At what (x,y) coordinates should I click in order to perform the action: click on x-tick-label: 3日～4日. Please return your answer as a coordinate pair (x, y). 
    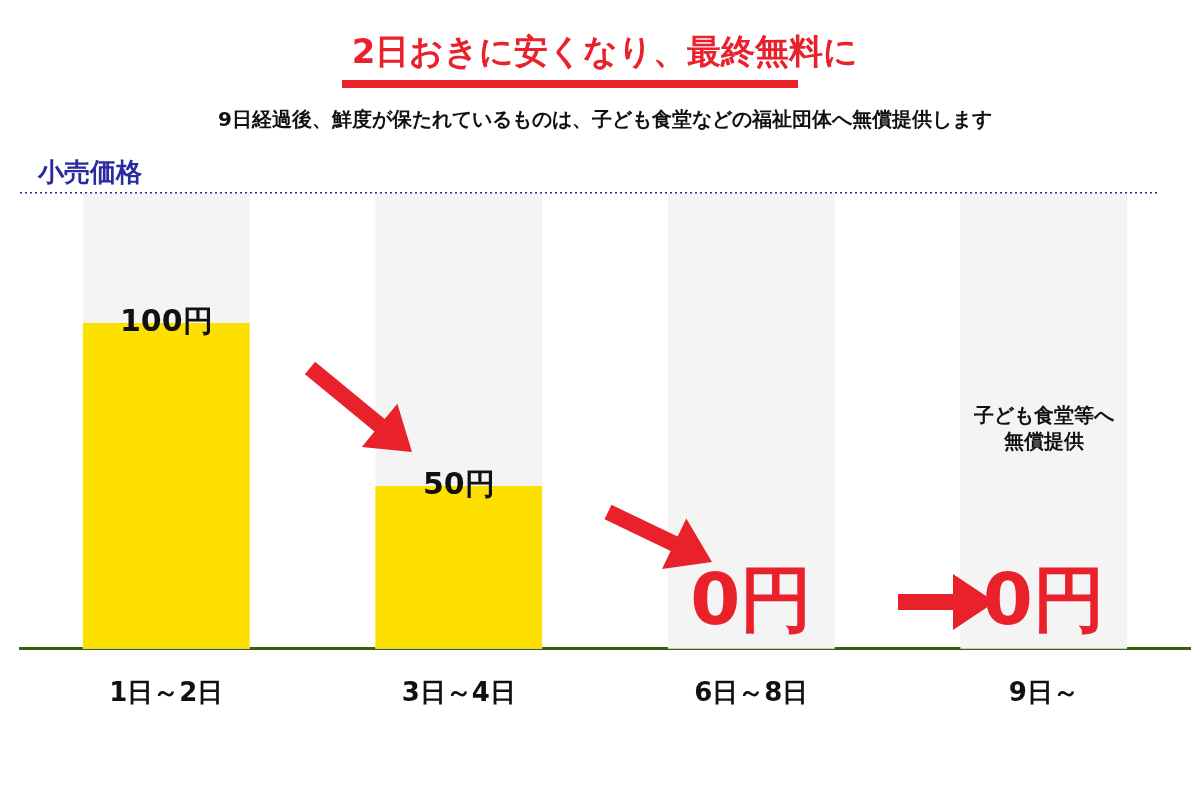
    Looking at the image, I should click on (458, 692).